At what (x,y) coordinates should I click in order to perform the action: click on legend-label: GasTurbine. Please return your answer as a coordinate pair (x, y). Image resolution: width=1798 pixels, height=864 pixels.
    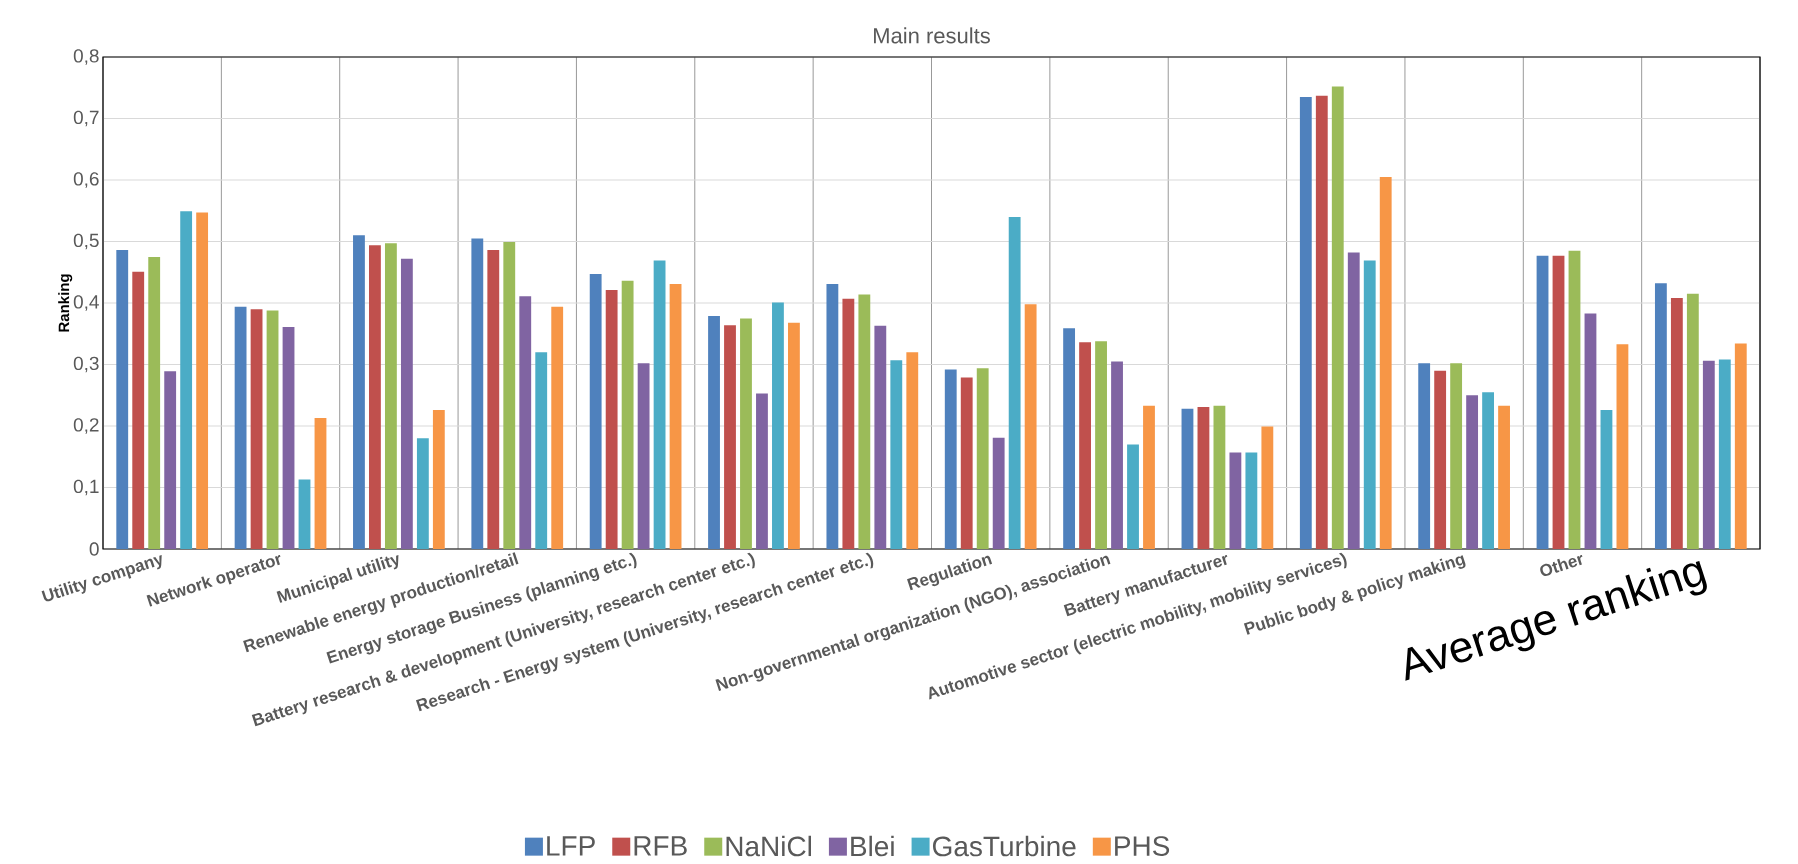
    Looking at the image, I should click on (1004, 846).